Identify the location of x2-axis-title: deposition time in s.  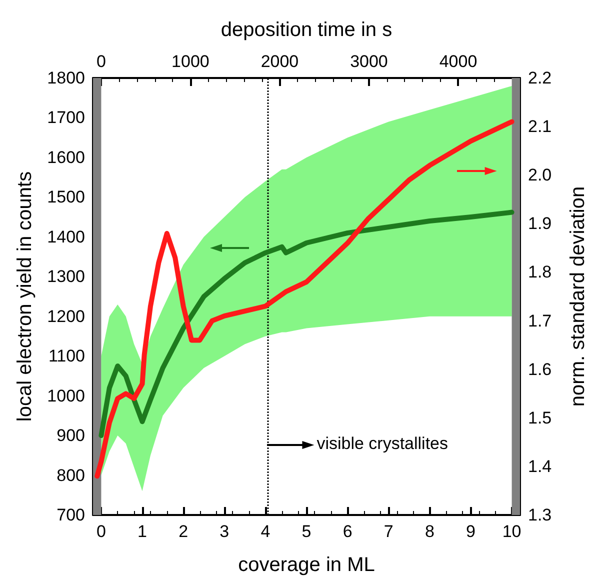
(306, 30).